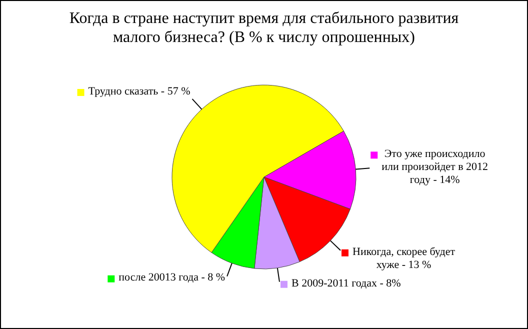 Image resolution: width=528 pixels, height=329 pixels. Describe the element at coordinates (435, 167) in the screenshot. I see `legend-label: Это уже происходило или произойдет в 2012 году - 14%` at that location.